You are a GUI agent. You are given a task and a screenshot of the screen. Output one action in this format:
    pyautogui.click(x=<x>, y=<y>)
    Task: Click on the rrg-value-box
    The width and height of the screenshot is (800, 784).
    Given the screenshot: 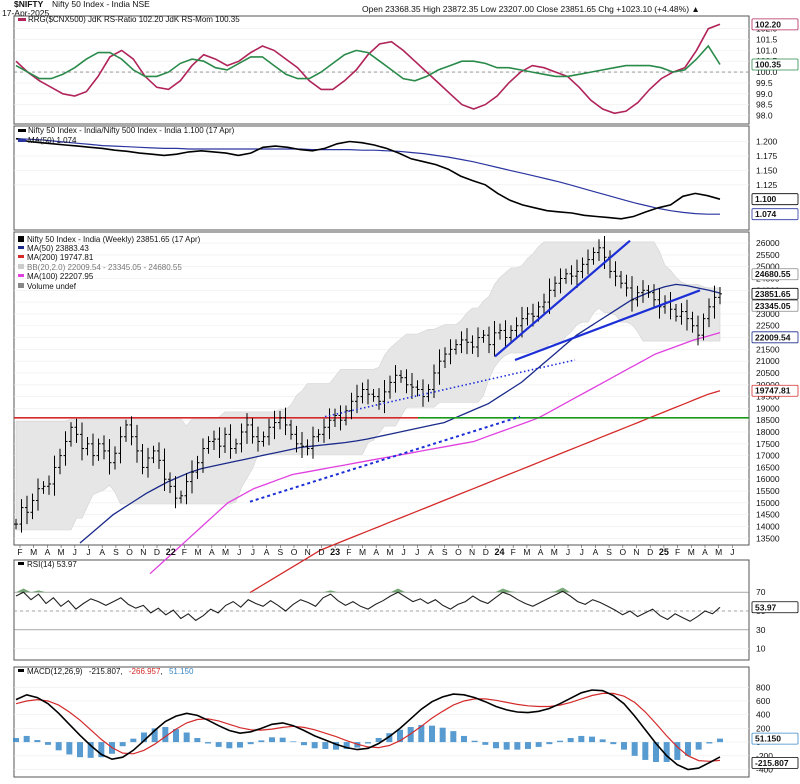 What is the action you would take?
    pyautogui.click(x=775, y=24)
    